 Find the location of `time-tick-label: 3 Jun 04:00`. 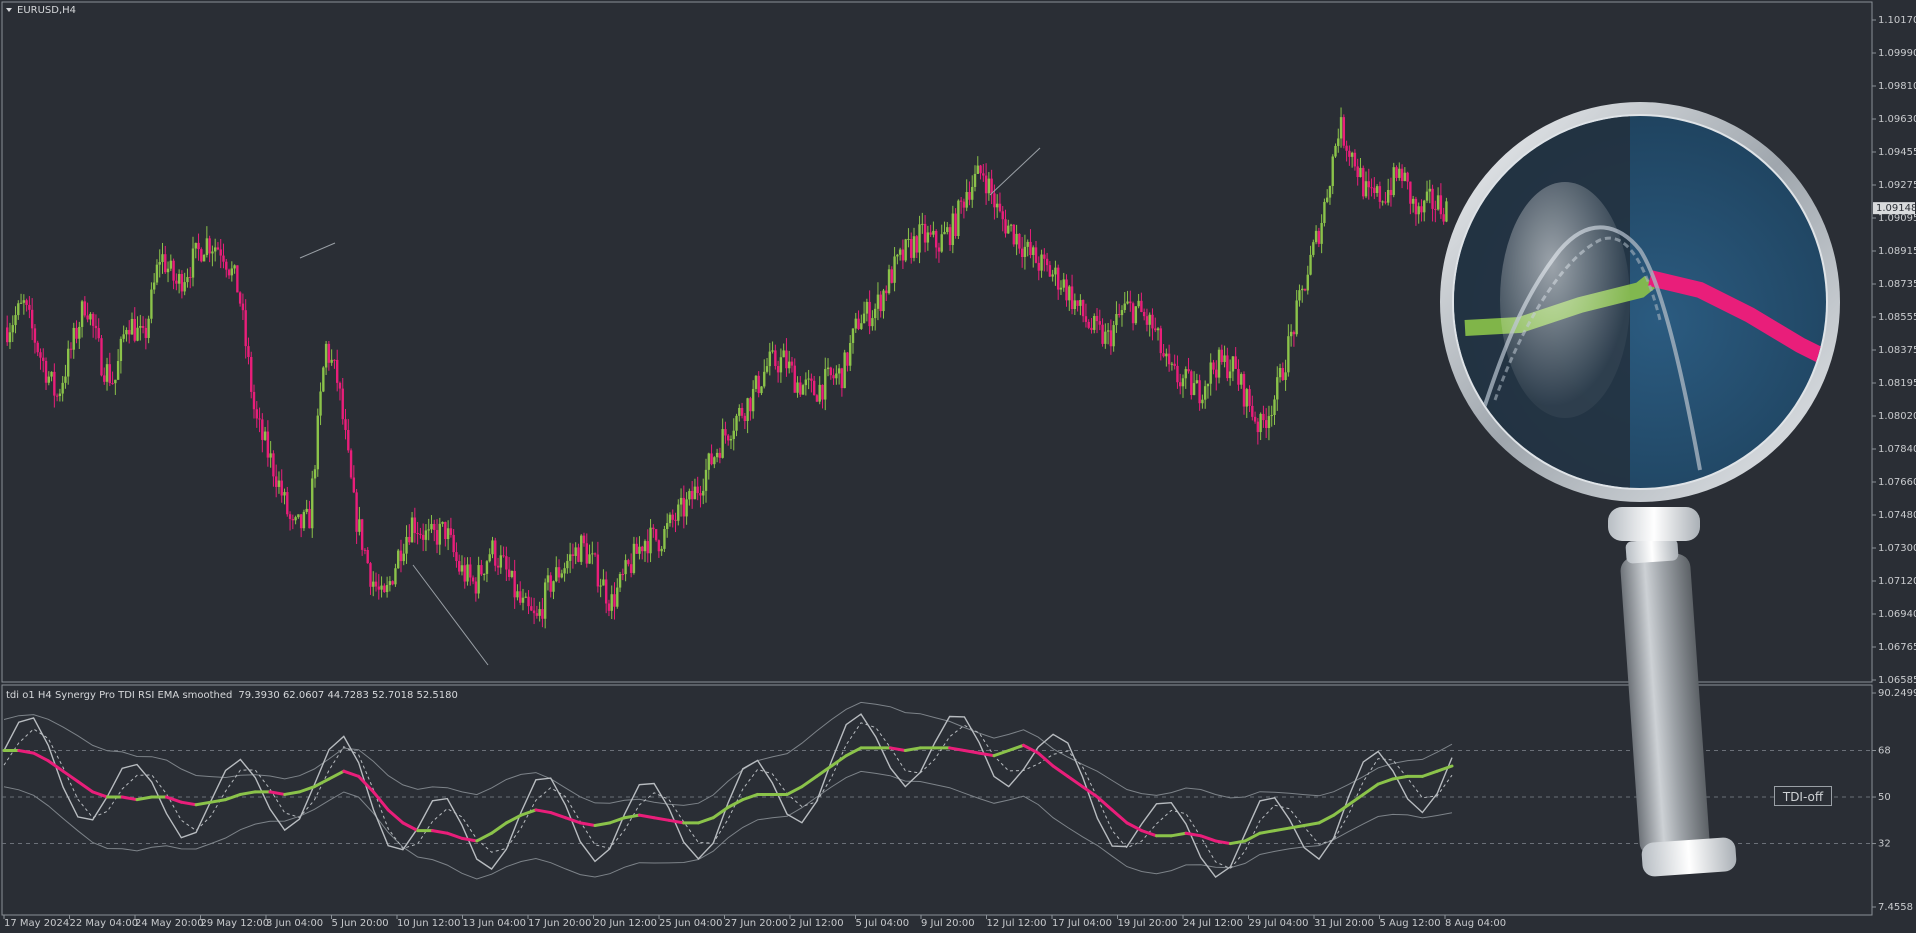

time-tick-label: 3 Jun 04:00 is located at coordinates (294, 923).